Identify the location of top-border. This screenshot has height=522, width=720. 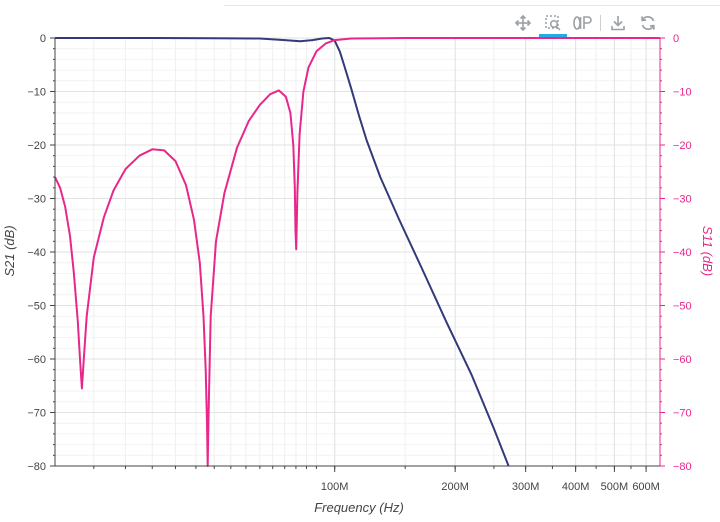
(472, 3).